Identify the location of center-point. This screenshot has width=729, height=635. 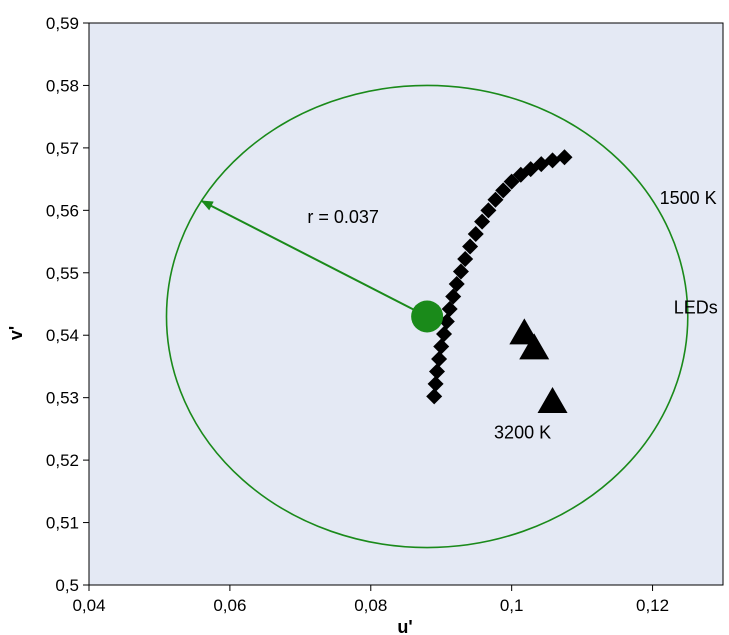
(427, 316).